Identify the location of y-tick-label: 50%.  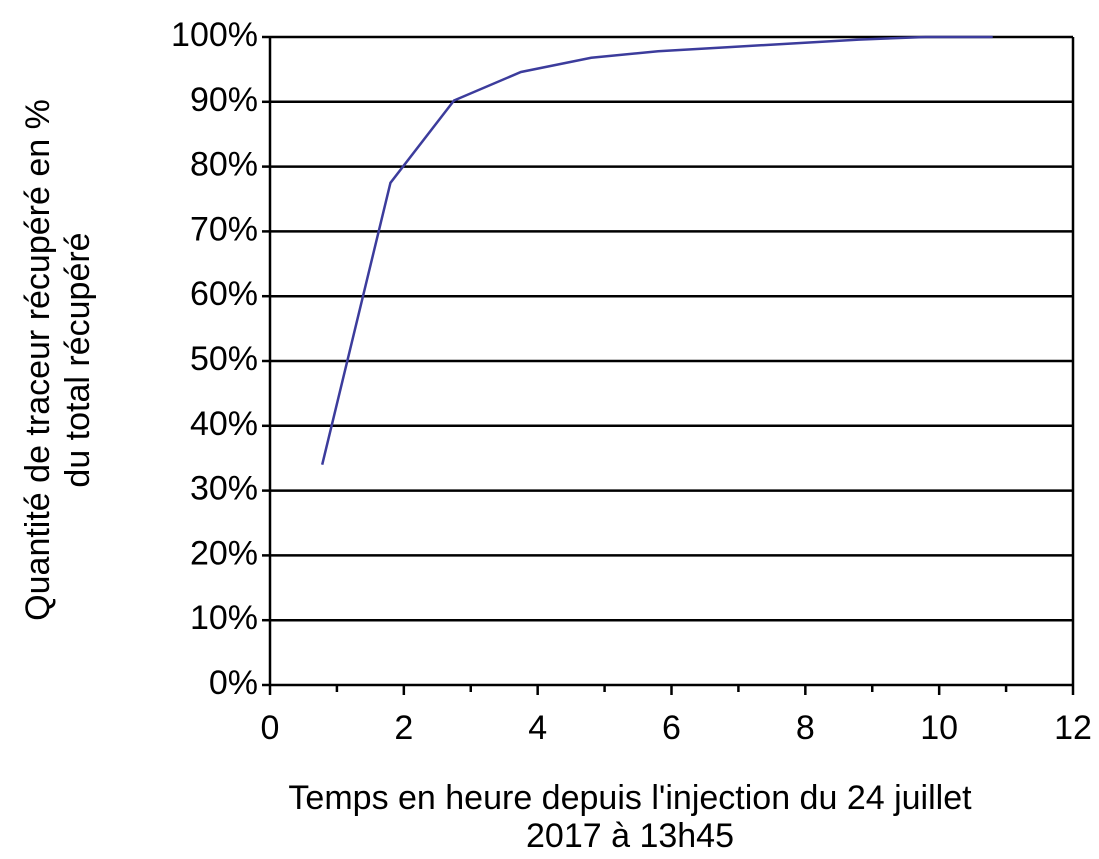
(224, 359).